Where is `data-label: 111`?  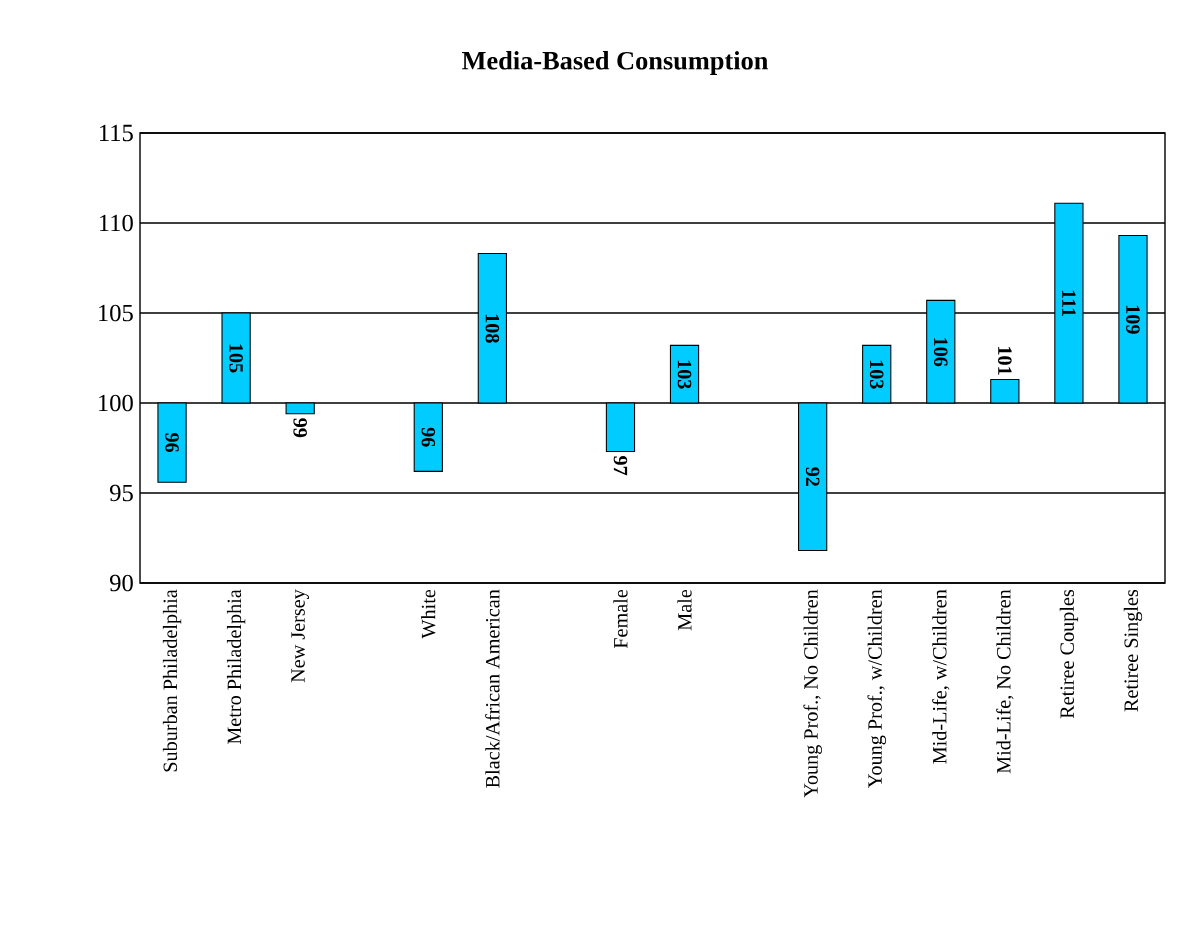
data-label: 111 is located at coordinates (1069, 303).